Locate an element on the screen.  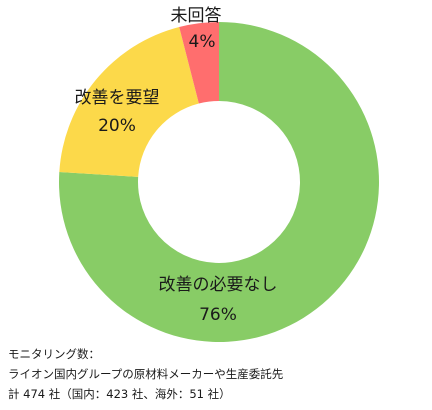
slice-value-improvement-requested: 20% is located at coordinates (117, 126).